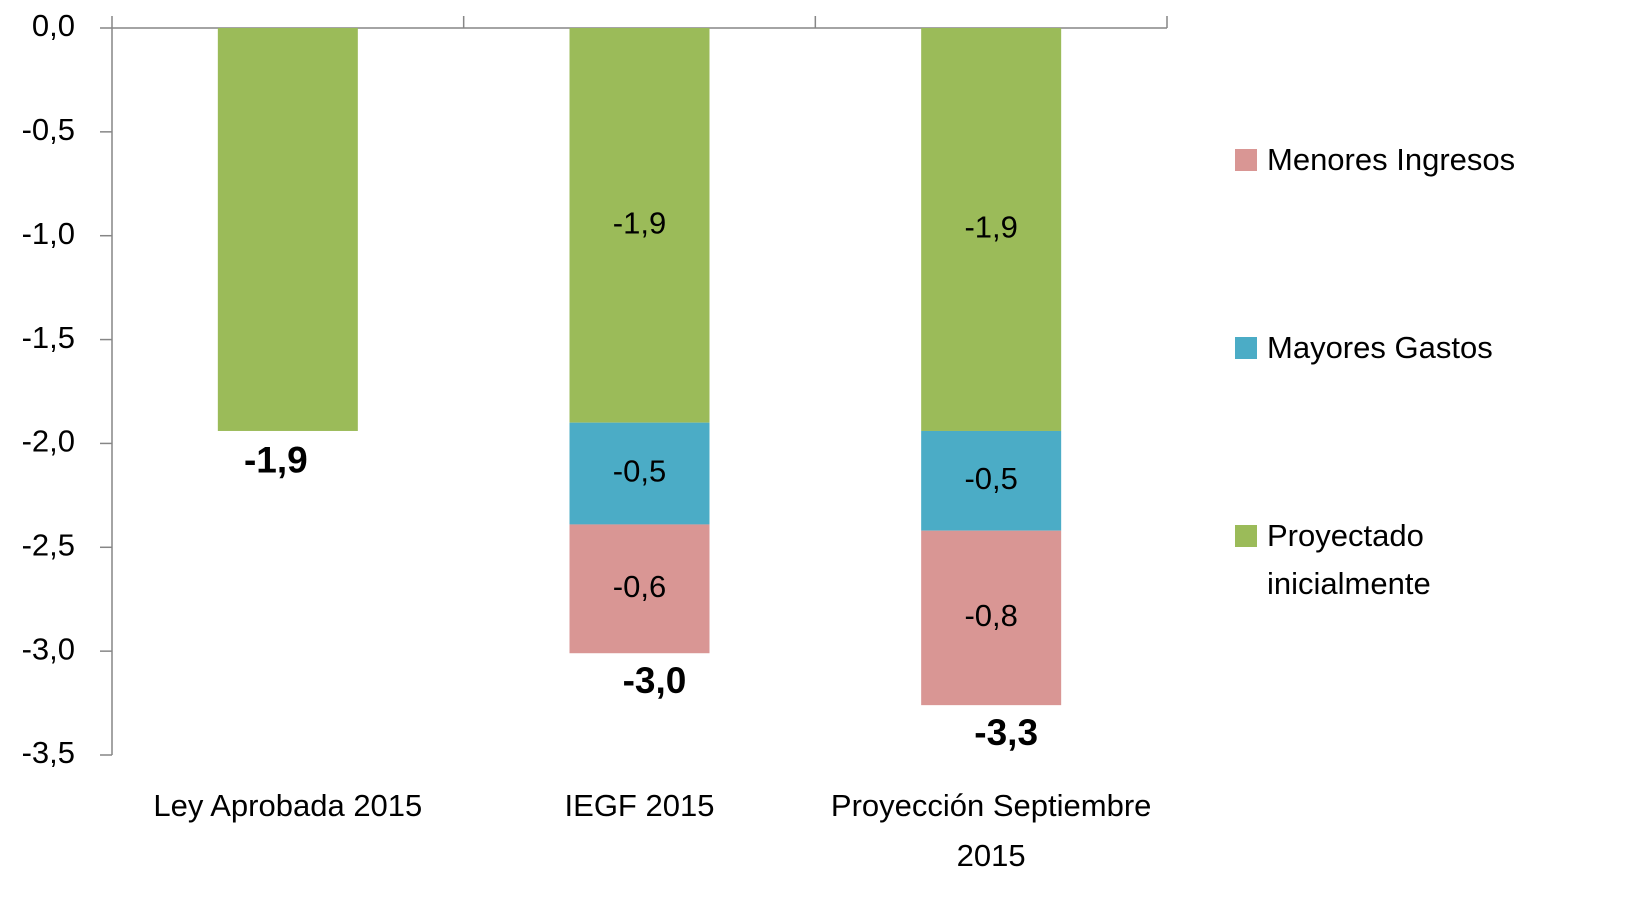 The width and height of the screenshot is (1652, 922). What do you see at coordinates (1006, 732) in the screenshot?
I see `total-label: -3,3` at bounding box center [1006, 732].